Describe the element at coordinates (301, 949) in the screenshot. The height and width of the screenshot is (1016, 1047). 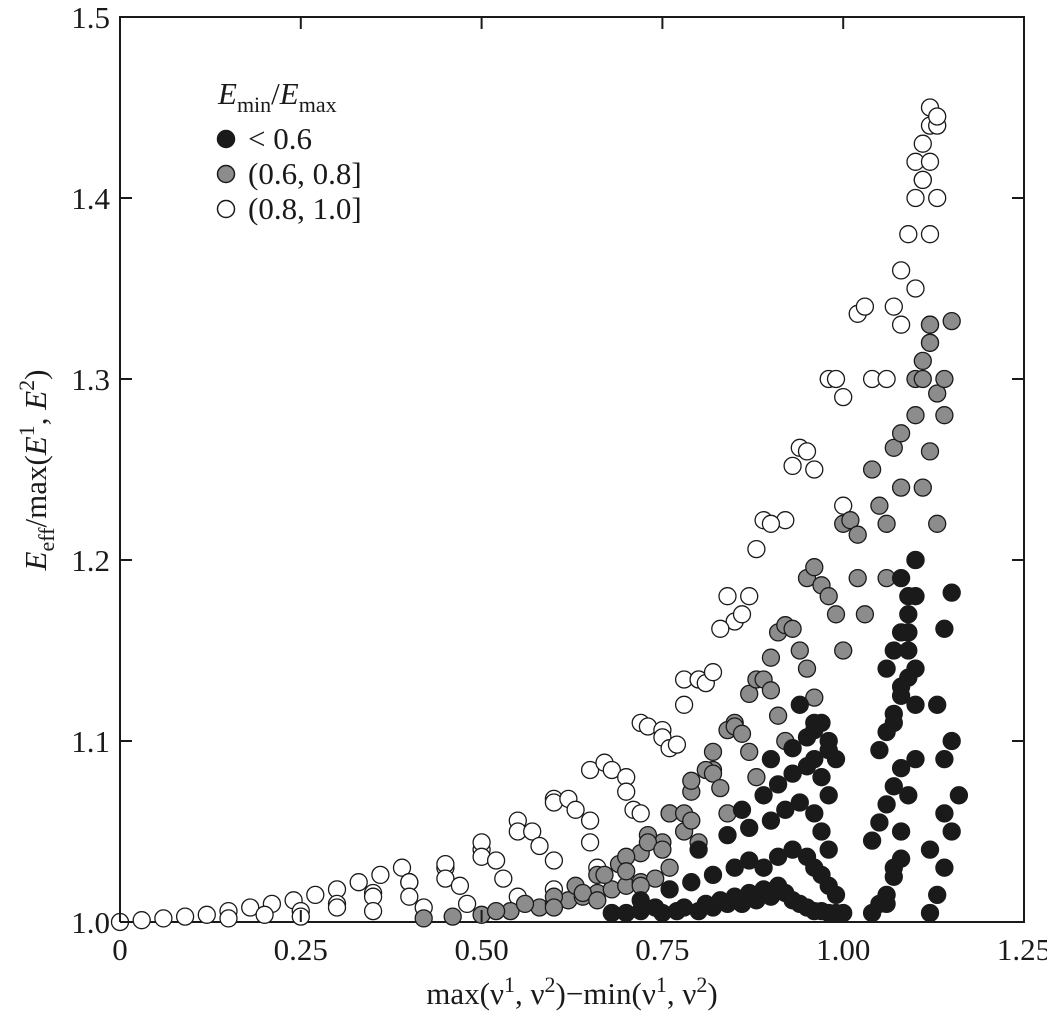
I see `x-tick-label: 0.25` at that location.